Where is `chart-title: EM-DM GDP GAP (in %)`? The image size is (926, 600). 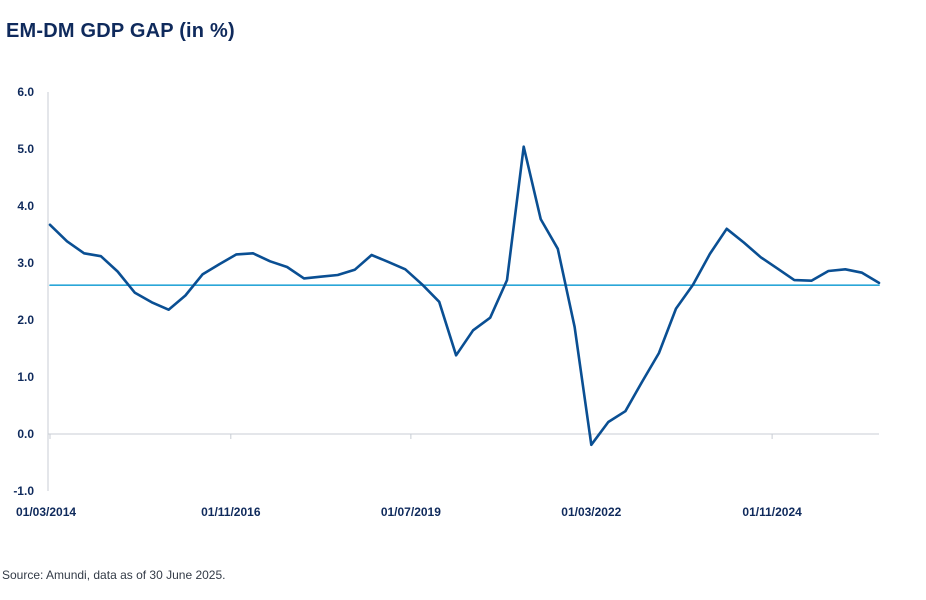 chart-title: EM-DM GDP GAP (in %) is located at coordinates (120, 31).